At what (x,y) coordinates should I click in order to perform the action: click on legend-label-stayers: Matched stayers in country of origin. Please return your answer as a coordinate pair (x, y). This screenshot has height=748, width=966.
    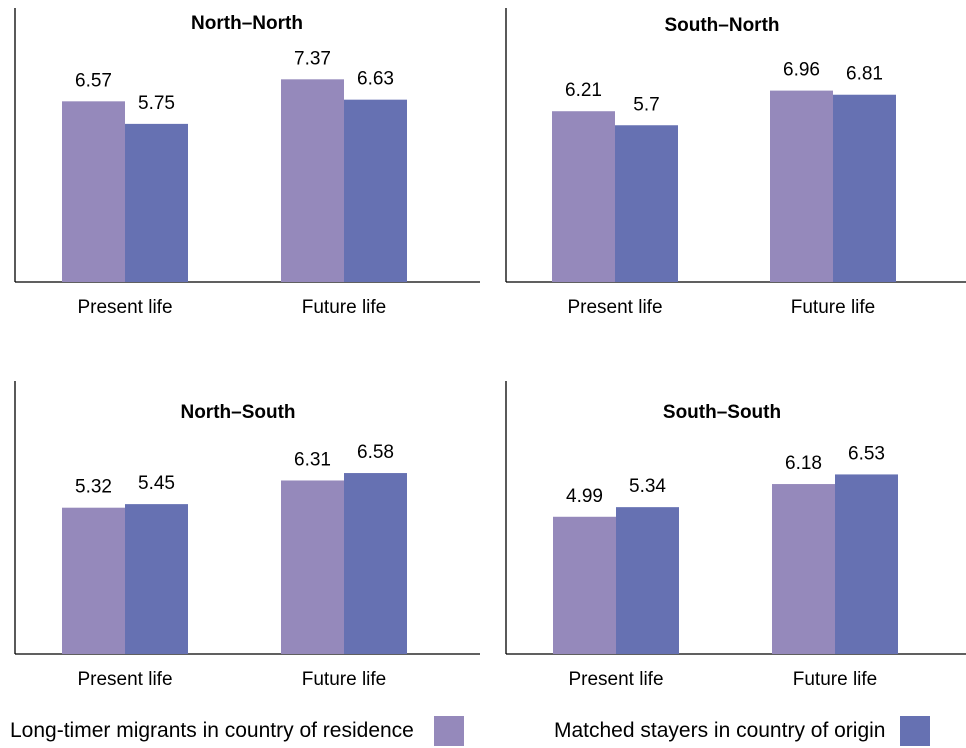
    Looking at the image, I should click on (720, 730).